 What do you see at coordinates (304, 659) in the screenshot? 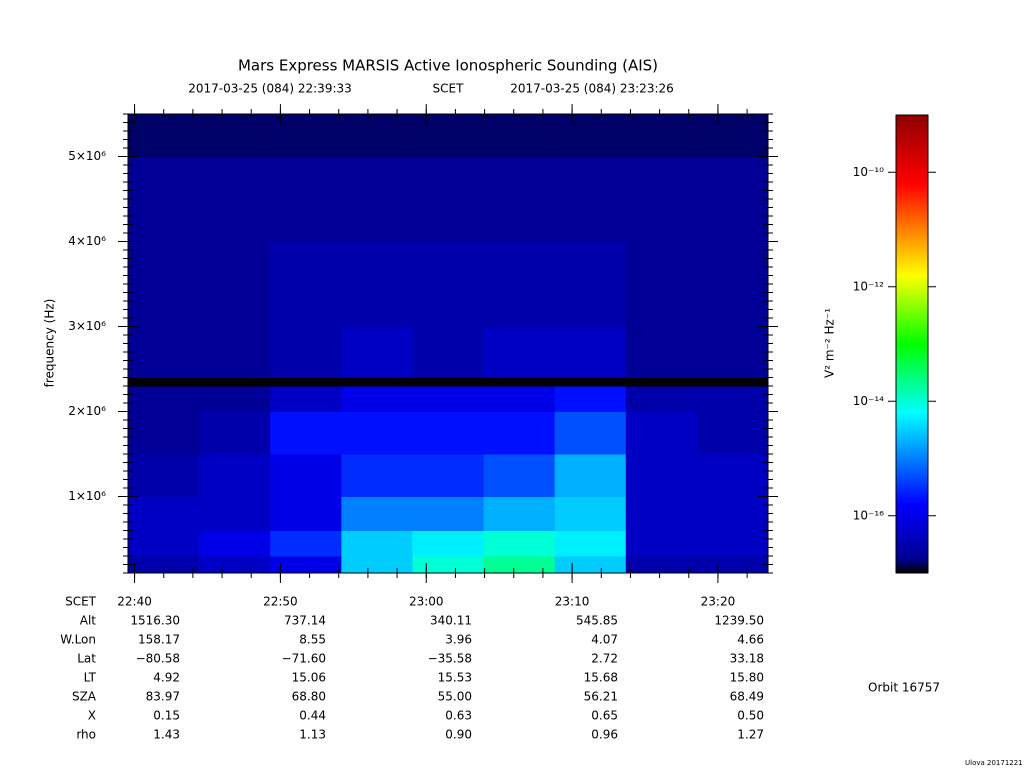
I see `table-cell: −71.60` at bounding box center [304, 659].